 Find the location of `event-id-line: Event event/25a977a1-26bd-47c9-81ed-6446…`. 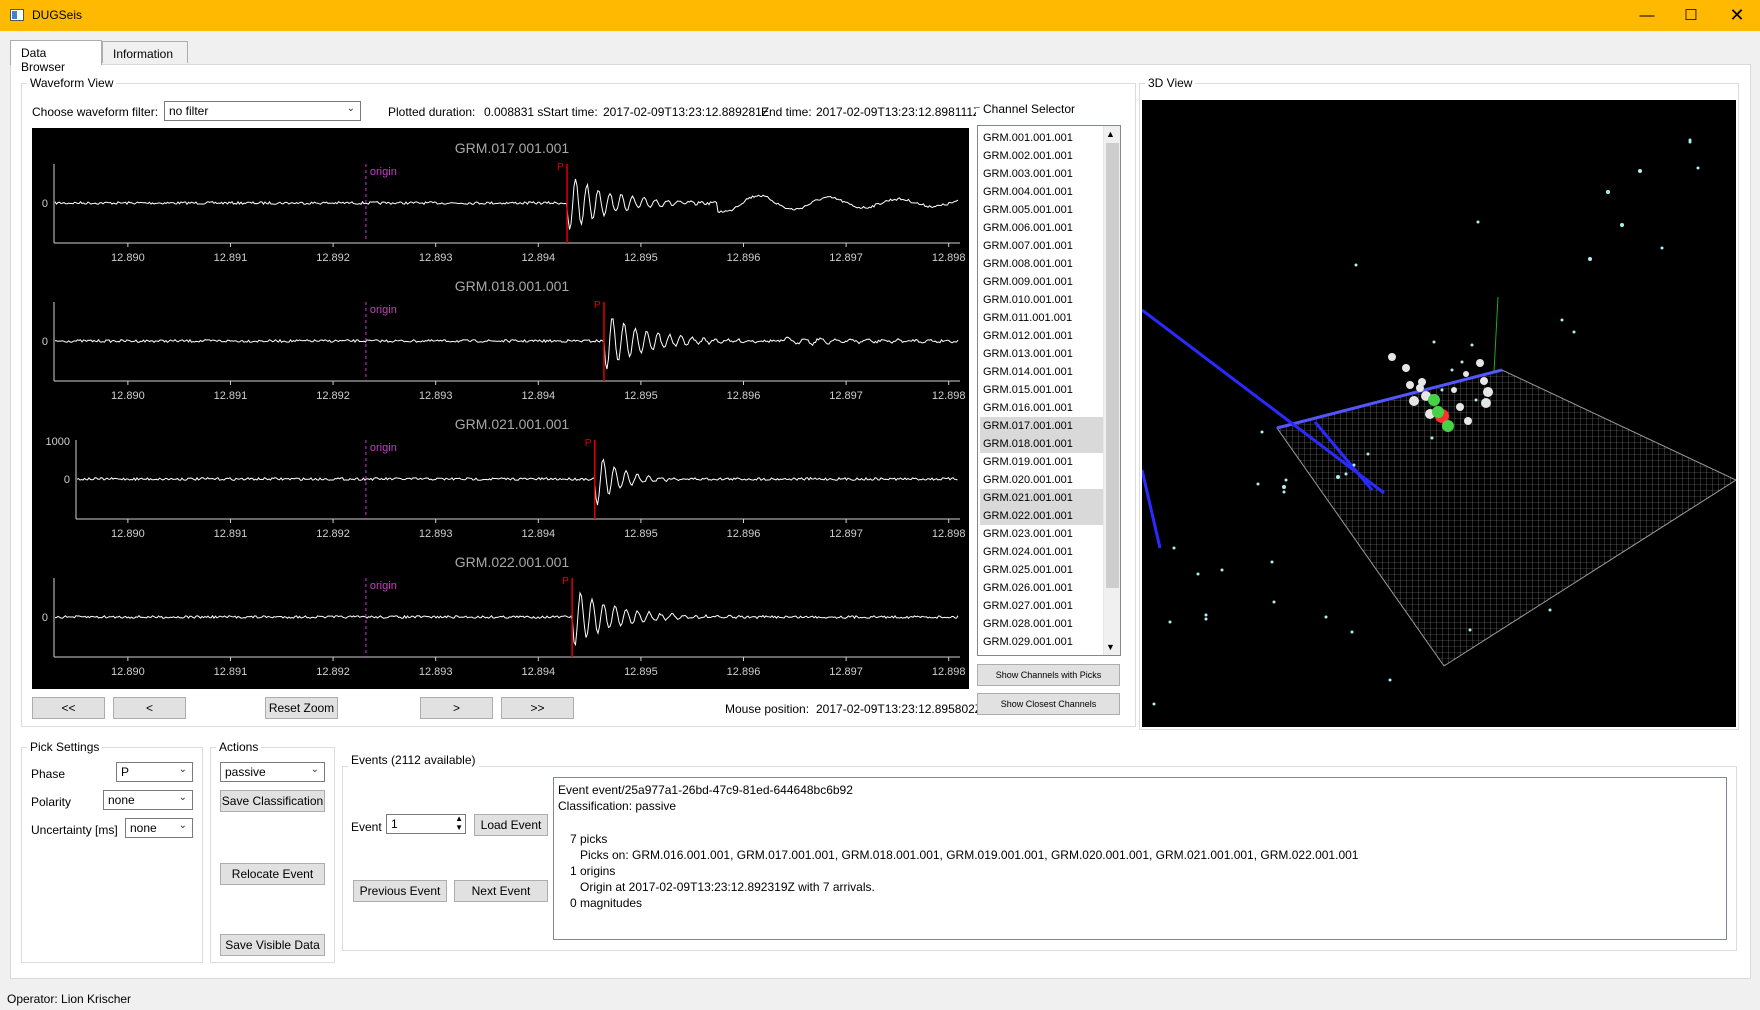

event-id-line: Event event/25a977a1-26bd-47c9-81ed-6446… is located at coordinates (705, 790).